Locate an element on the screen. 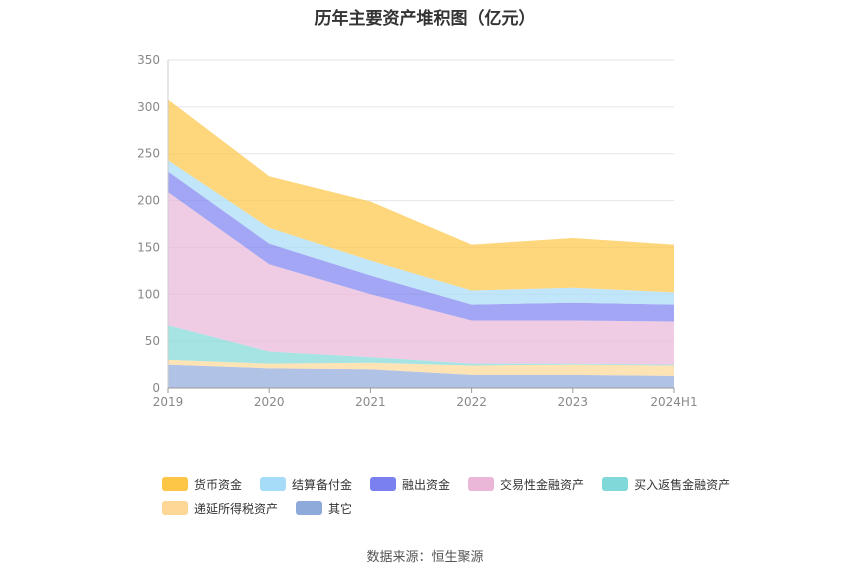 The width and height of the screenshot is (850, 575). x-tick-label: 2020 is located at coordinates (269, 402).